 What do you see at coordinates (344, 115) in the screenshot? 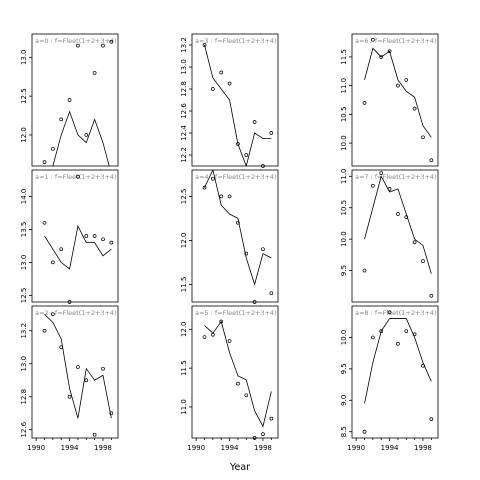
I see `y-tick-label: 10.5` at bounding box center [344, 115].